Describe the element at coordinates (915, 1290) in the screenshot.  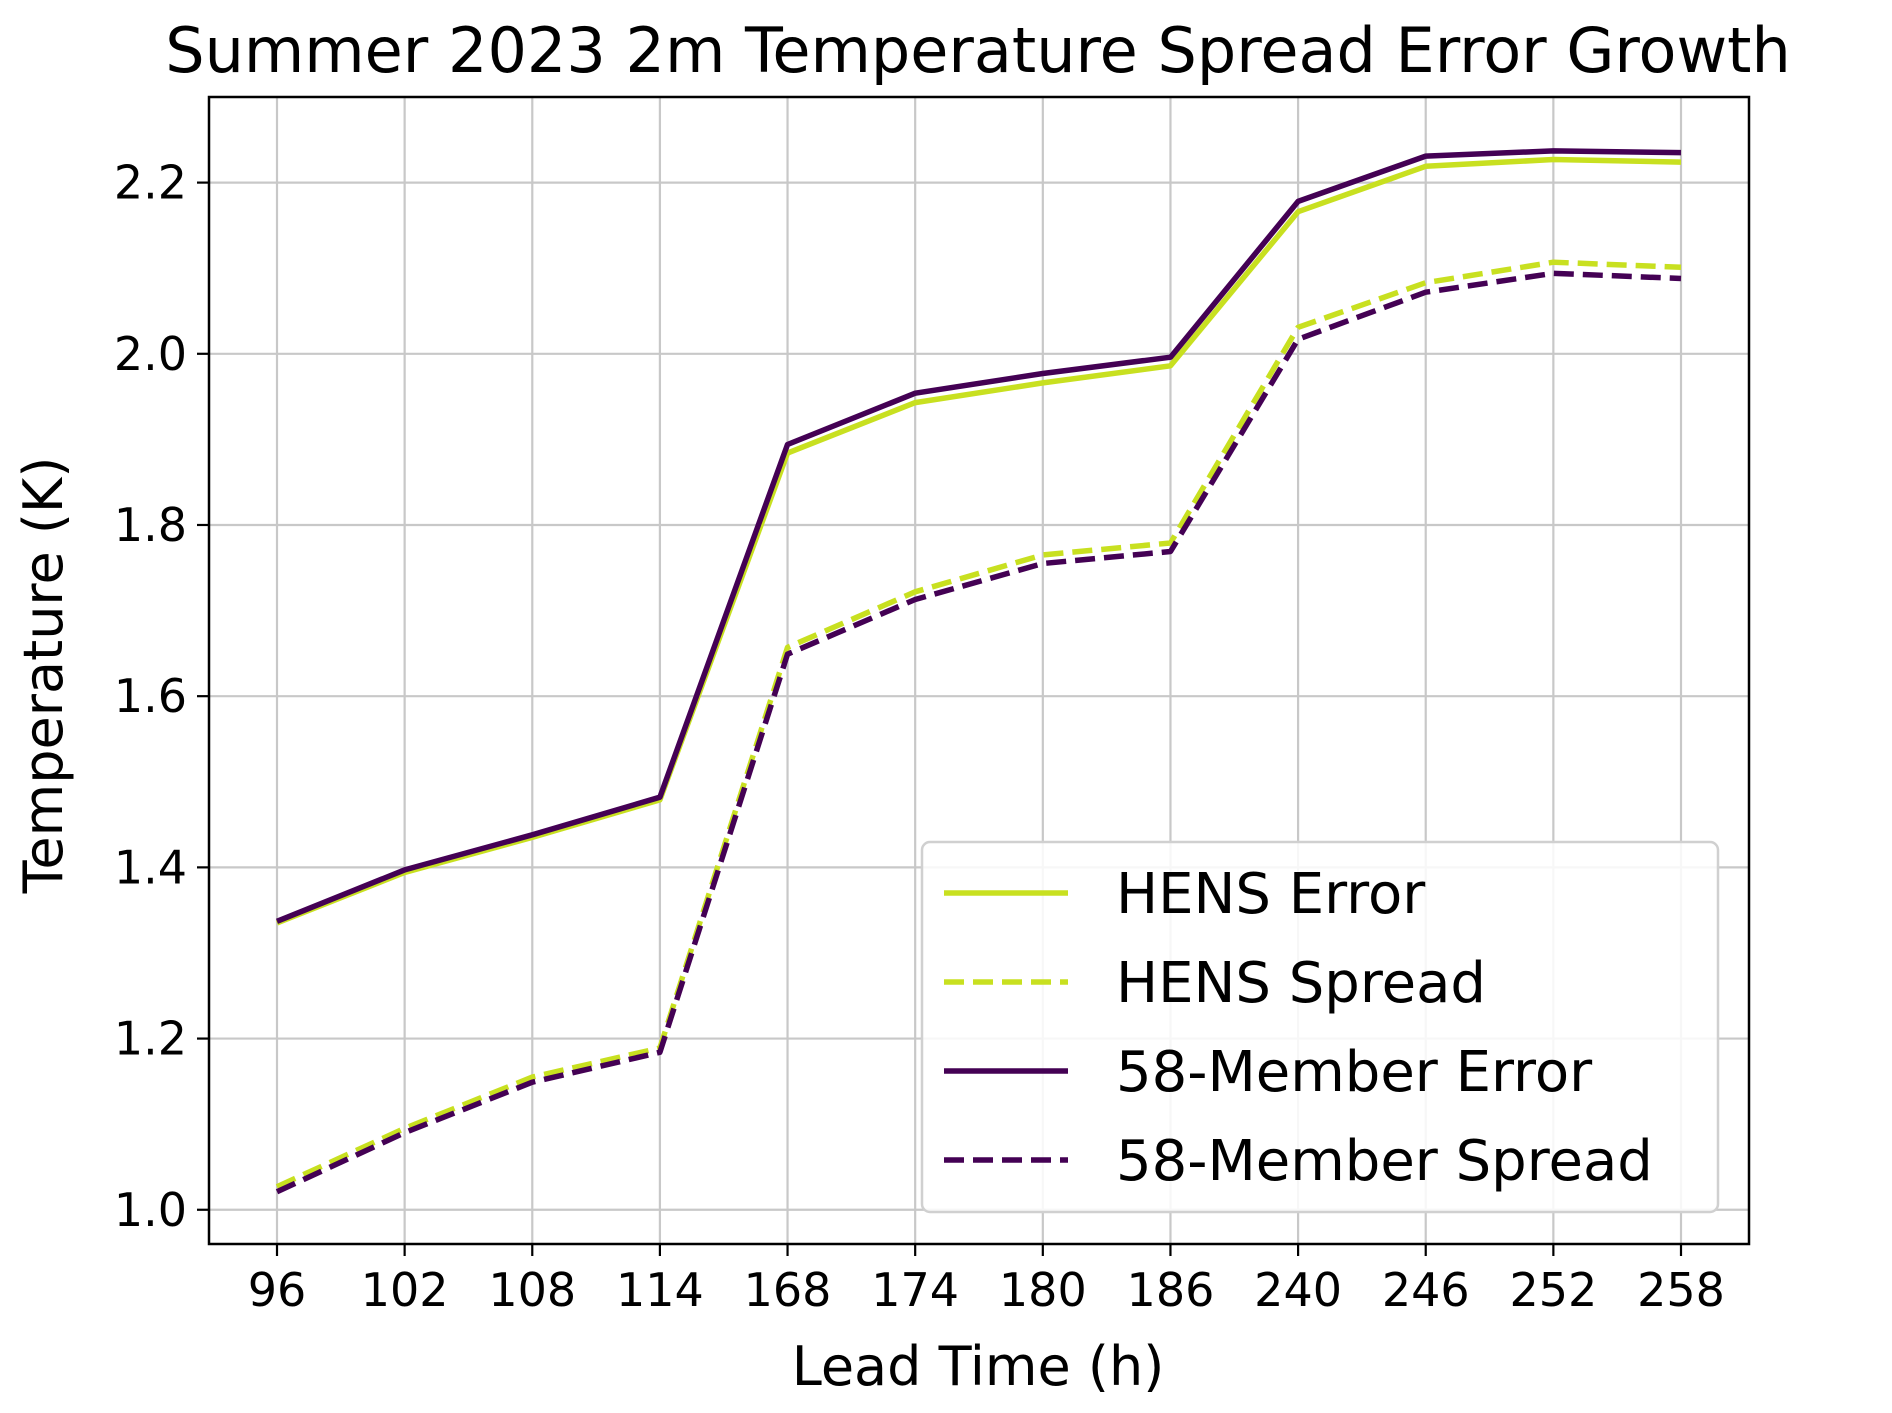
I see `x-tick-label: 174` at that location.